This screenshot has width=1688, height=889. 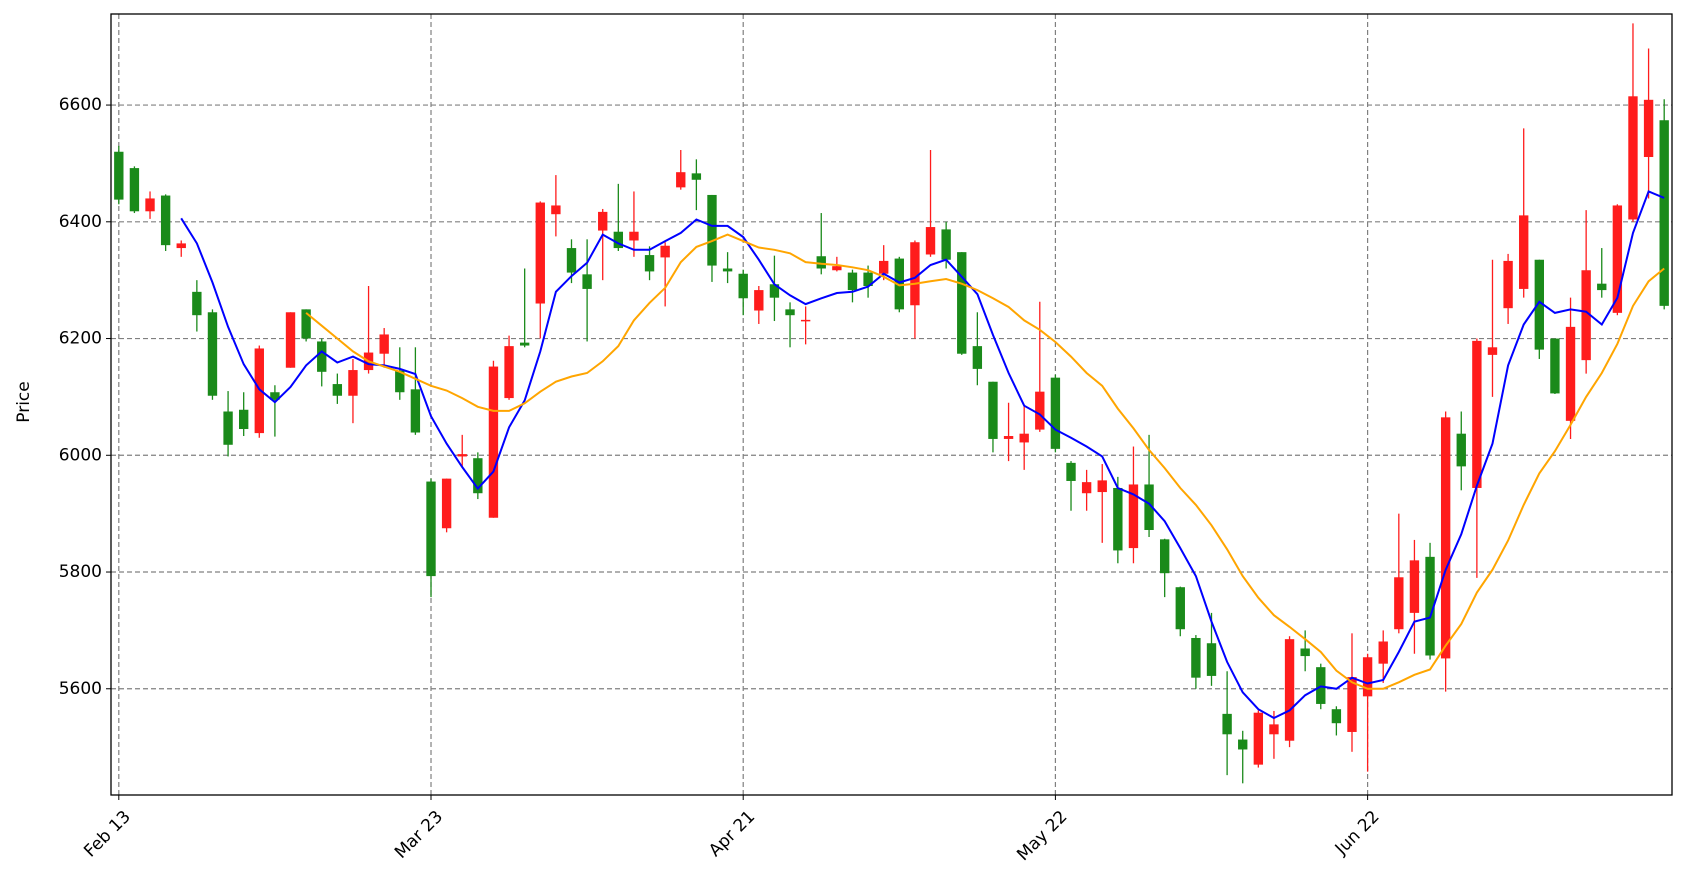 I want to click on y-tick-label: 5600, so click(x=80, y=689).